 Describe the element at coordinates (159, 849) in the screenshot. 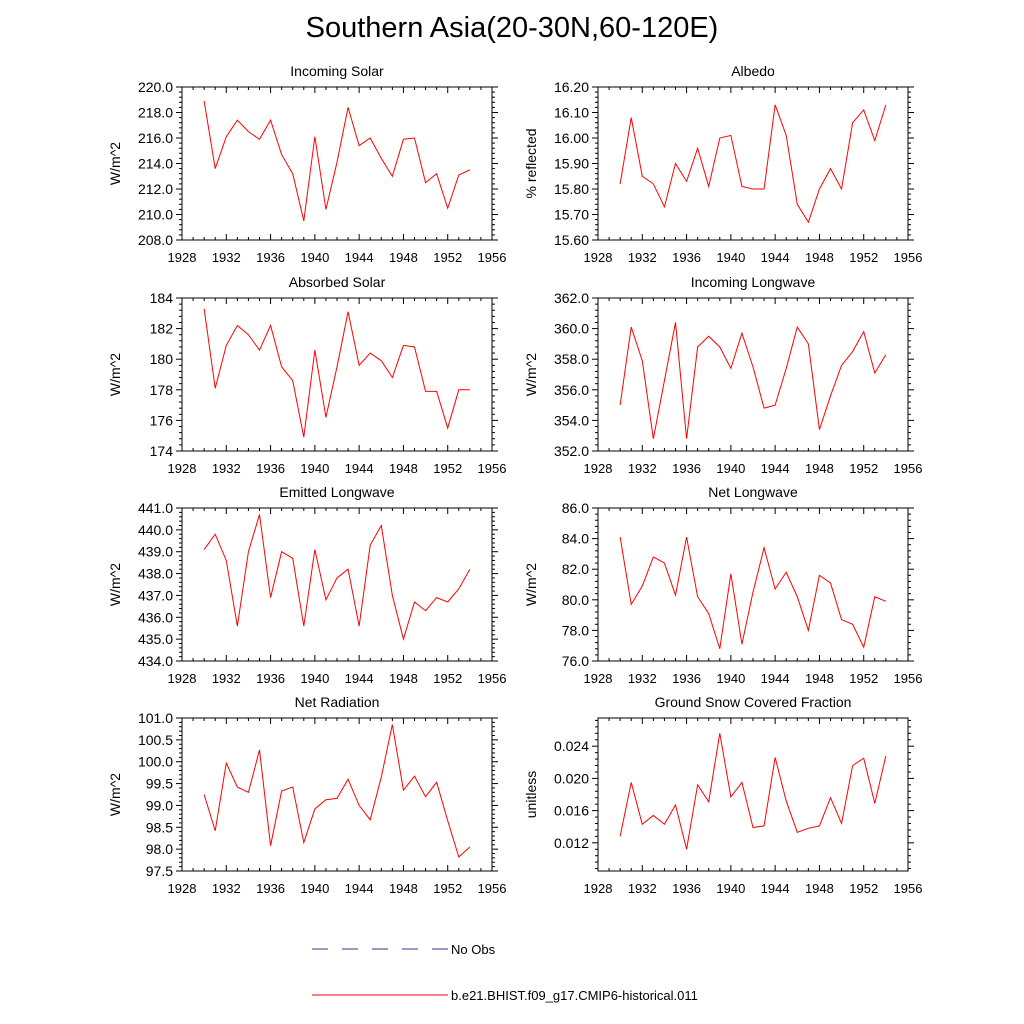

I see `y-tick-label: 98.0` at that location.